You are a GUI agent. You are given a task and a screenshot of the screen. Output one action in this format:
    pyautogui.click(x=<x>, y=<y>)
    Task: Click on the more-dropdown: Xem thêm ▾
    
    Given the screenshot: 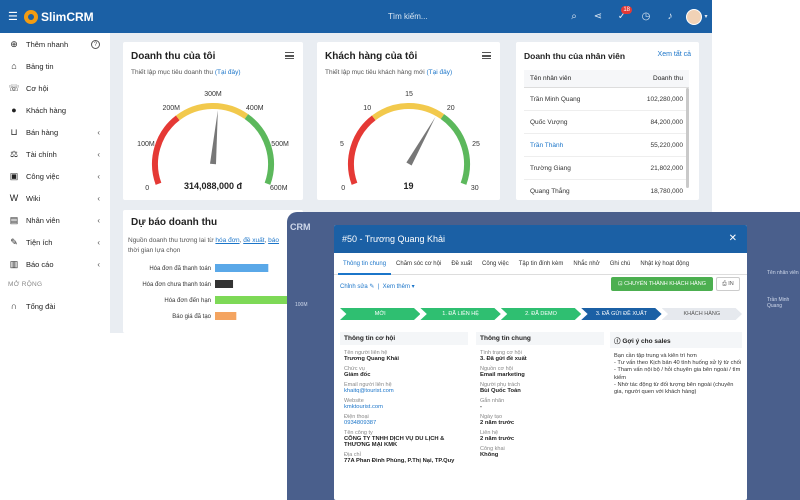 What is the action you would take?
    pyautogui.click(x=398, y=287)
    